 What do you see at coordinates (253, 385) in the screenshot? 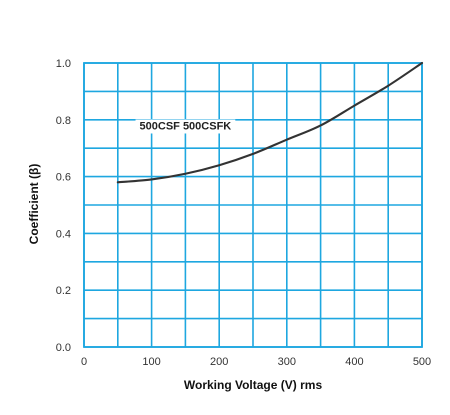
I see `x-axis-title: Working Voltage (V) rms` at bounding box center [253, 385].